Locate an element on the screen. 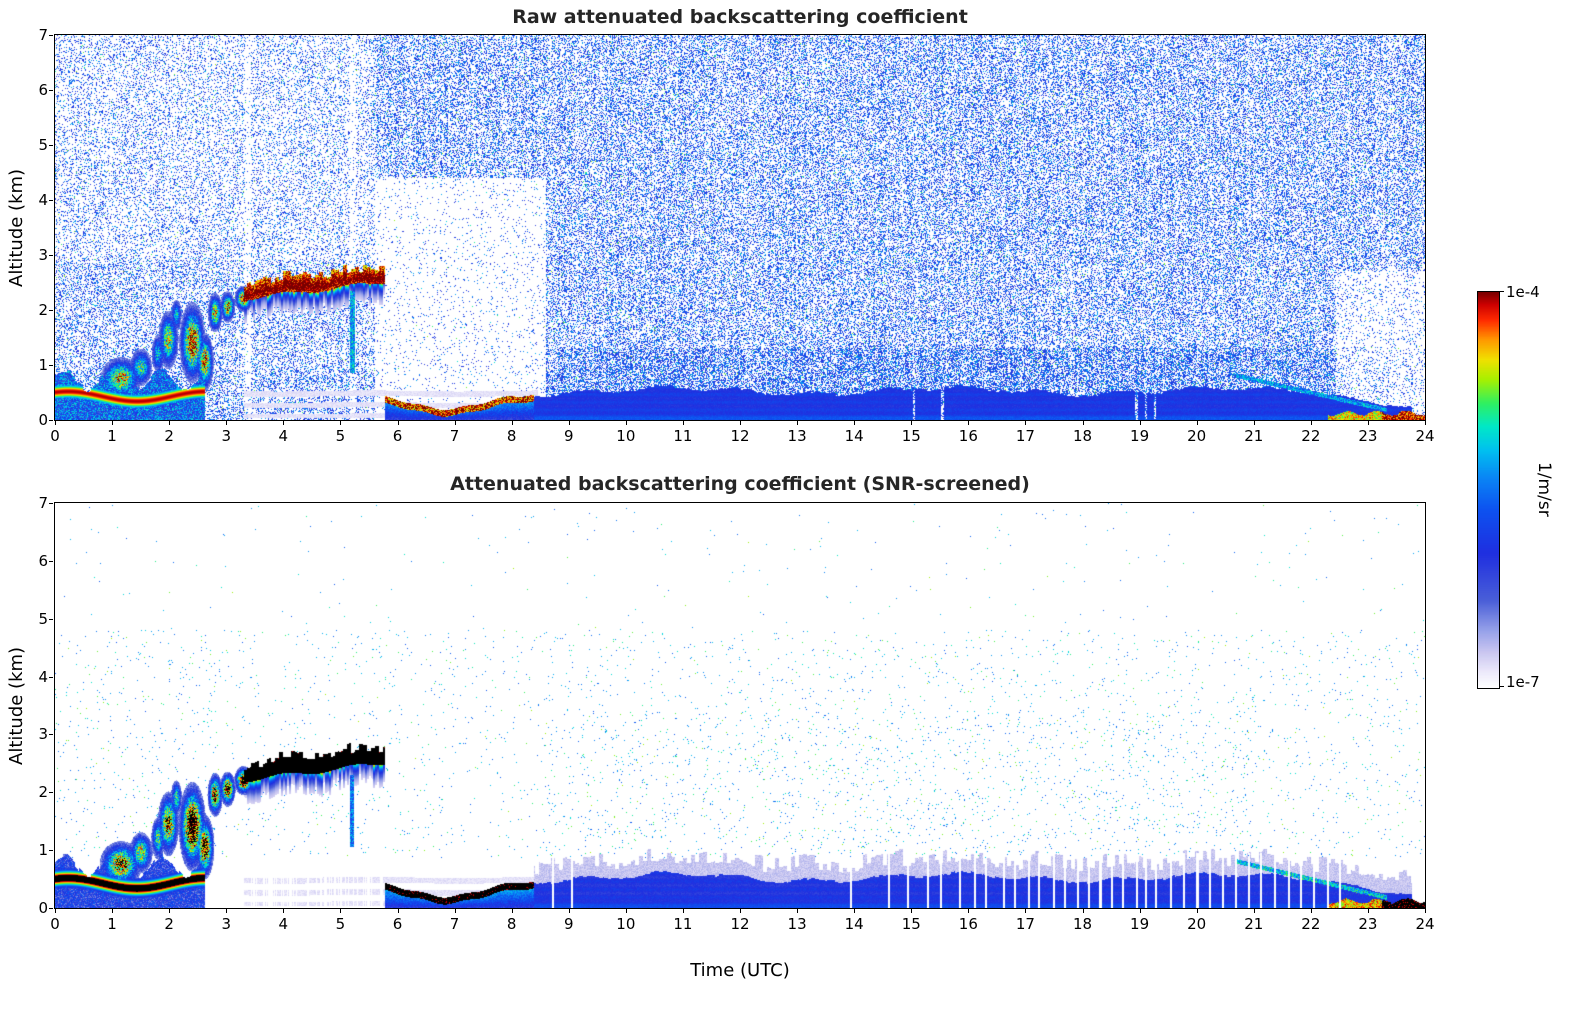 This screenshot has width=1595, height=1020. y-tick-label: 4 is located at coordinates (43, 676).